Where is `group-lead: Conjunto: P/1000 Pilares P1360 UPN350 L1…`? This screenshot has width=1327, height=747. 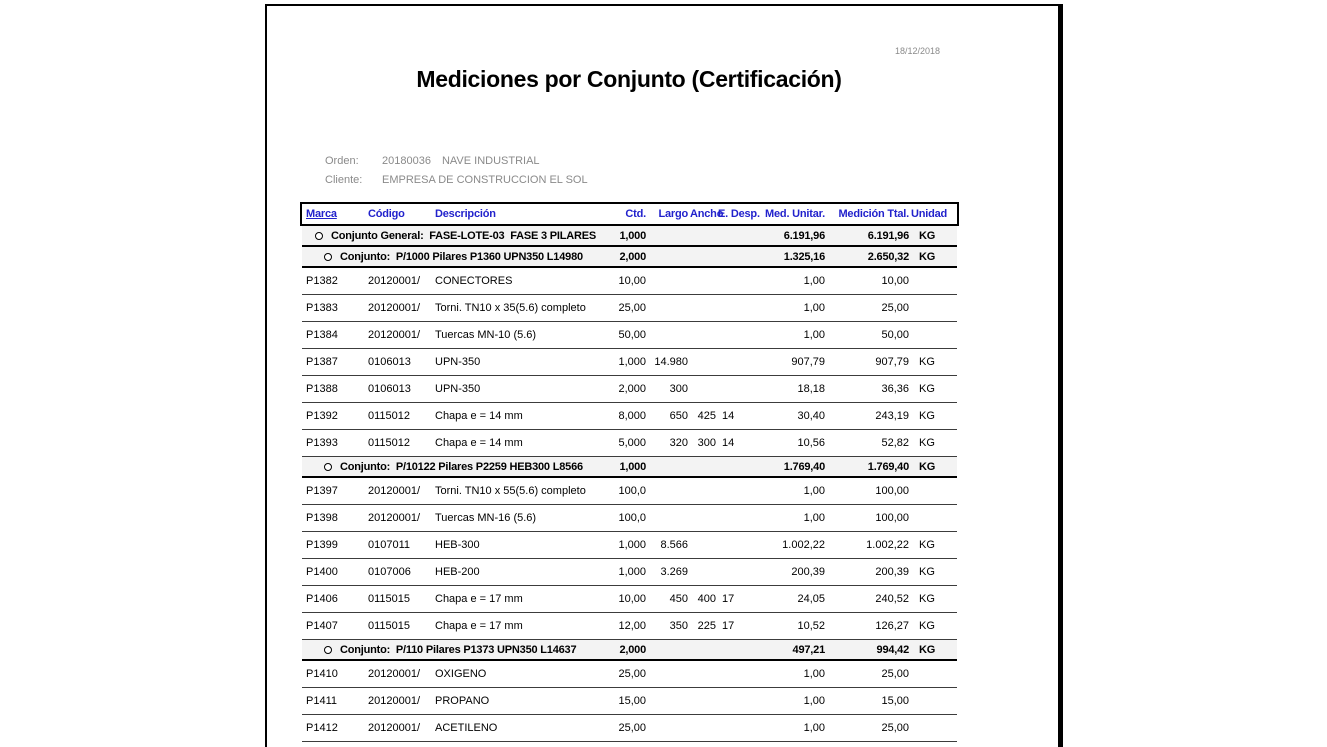 group-lead: Conjunto: P/1000 Pilares P1360 UPN350 L1… is located at coordinates (458, 257).